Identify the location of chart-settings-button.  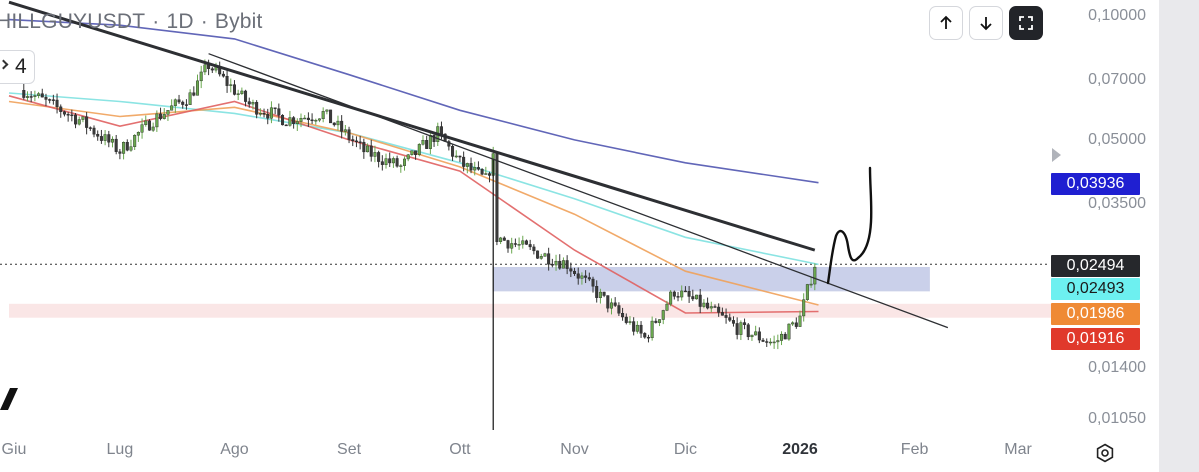
(1105, 453).